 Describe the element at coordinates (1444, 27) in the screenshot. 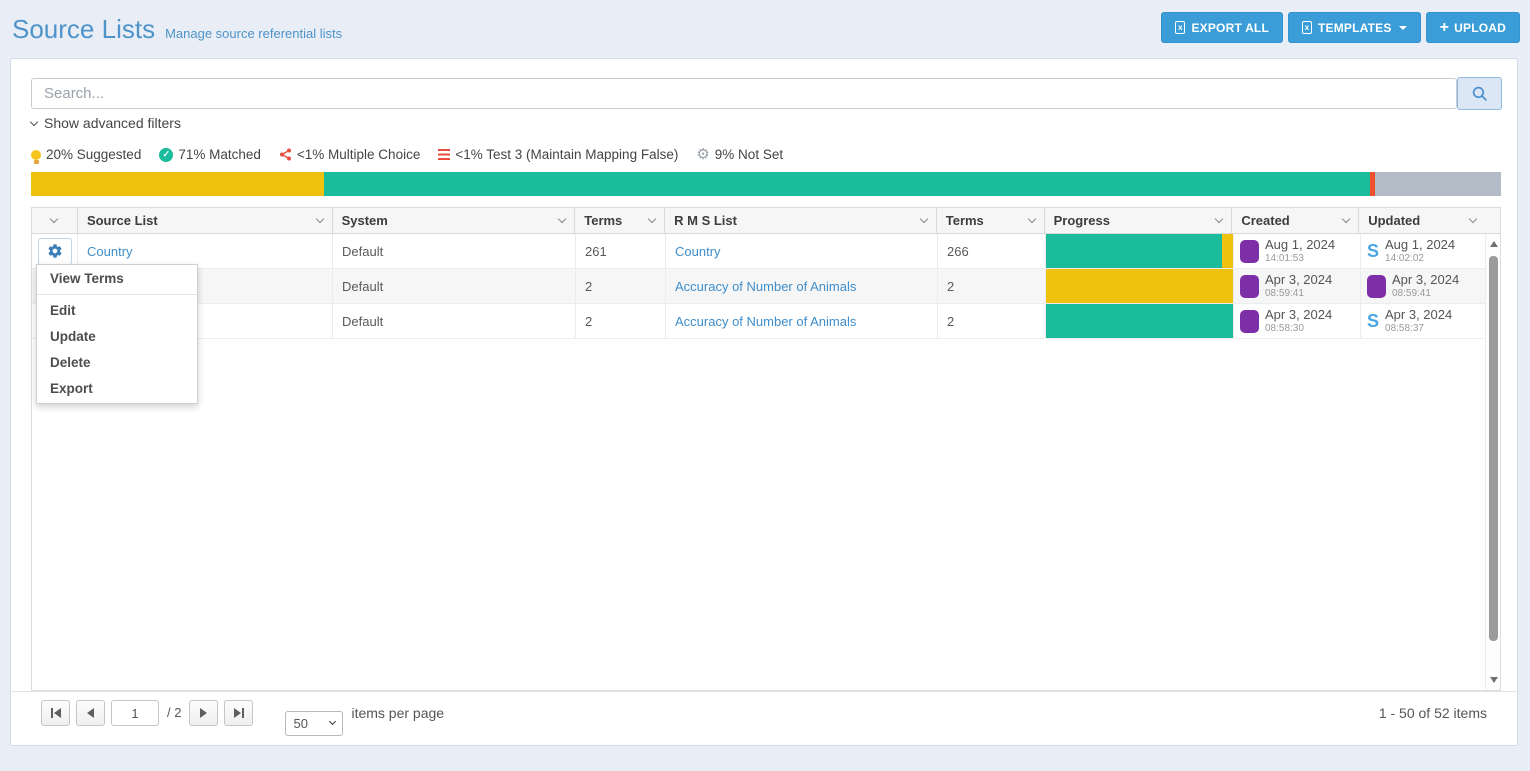

I see `plus-icon: +` at that location.